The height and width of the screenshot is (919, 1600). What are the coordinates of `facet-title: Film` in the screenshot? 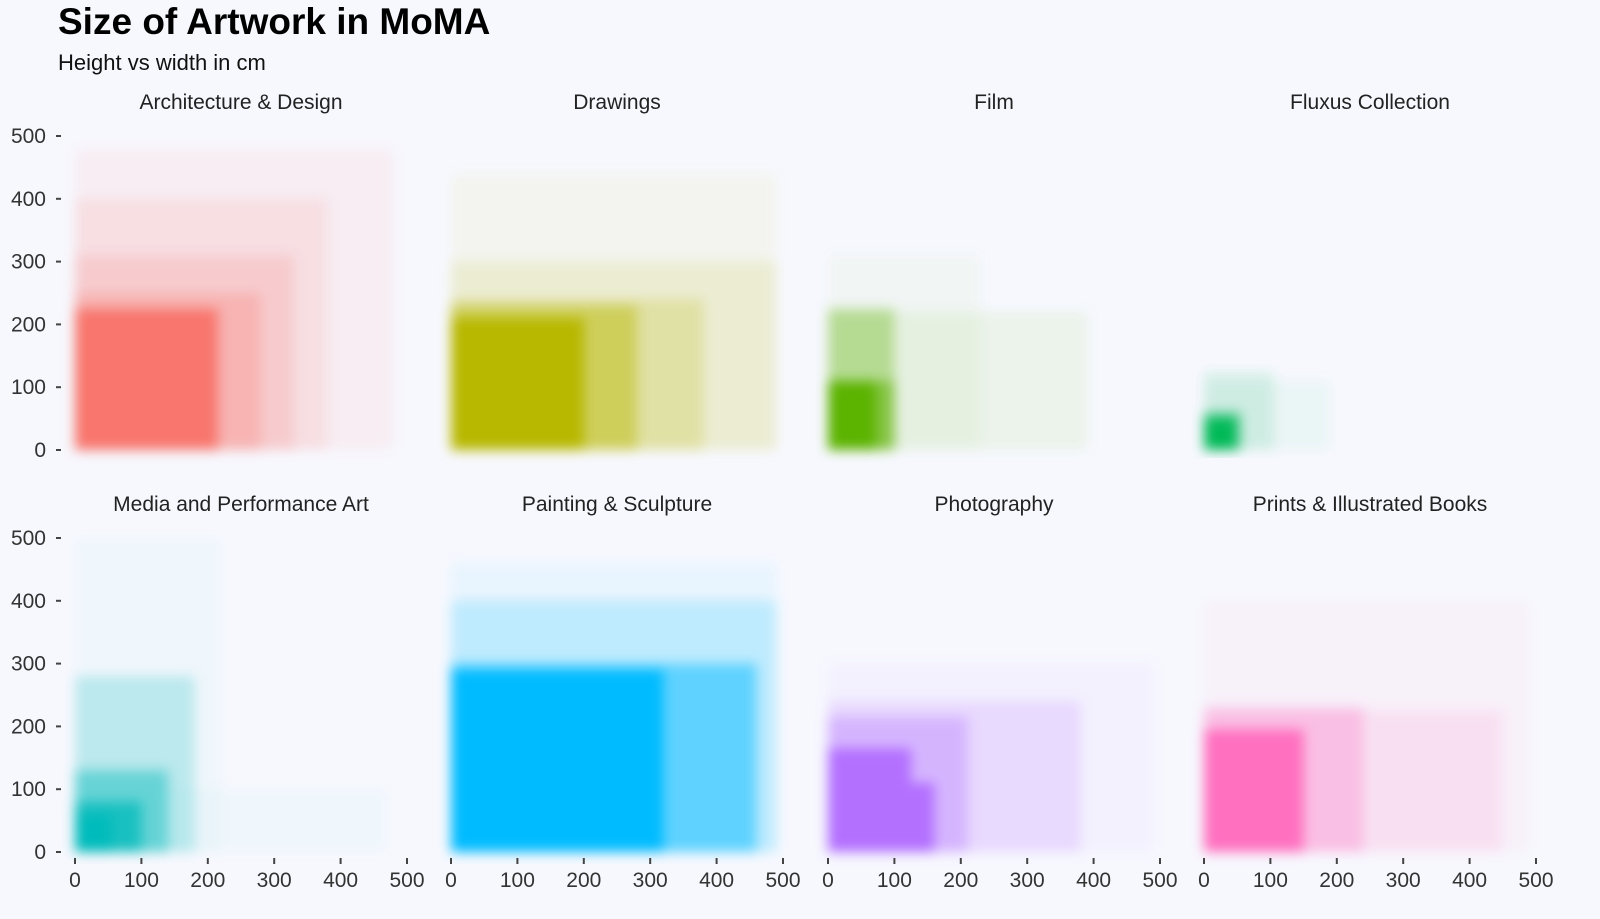 It's located at (994, 102).